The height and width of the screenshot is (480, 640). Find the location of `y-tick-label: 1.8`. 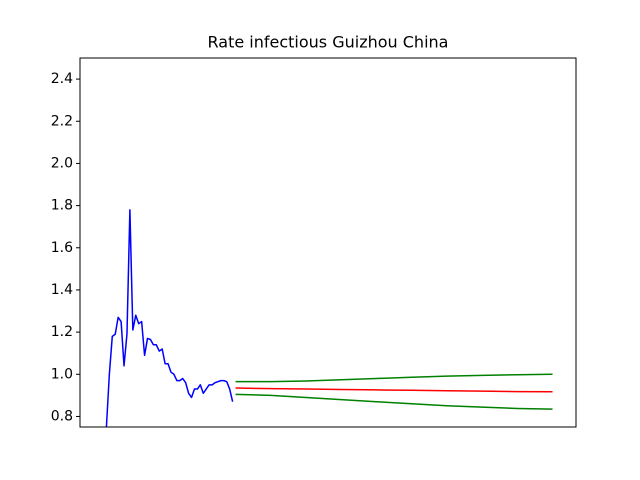

y-tick-label: 1.8 is located at coordinates (62, 206).